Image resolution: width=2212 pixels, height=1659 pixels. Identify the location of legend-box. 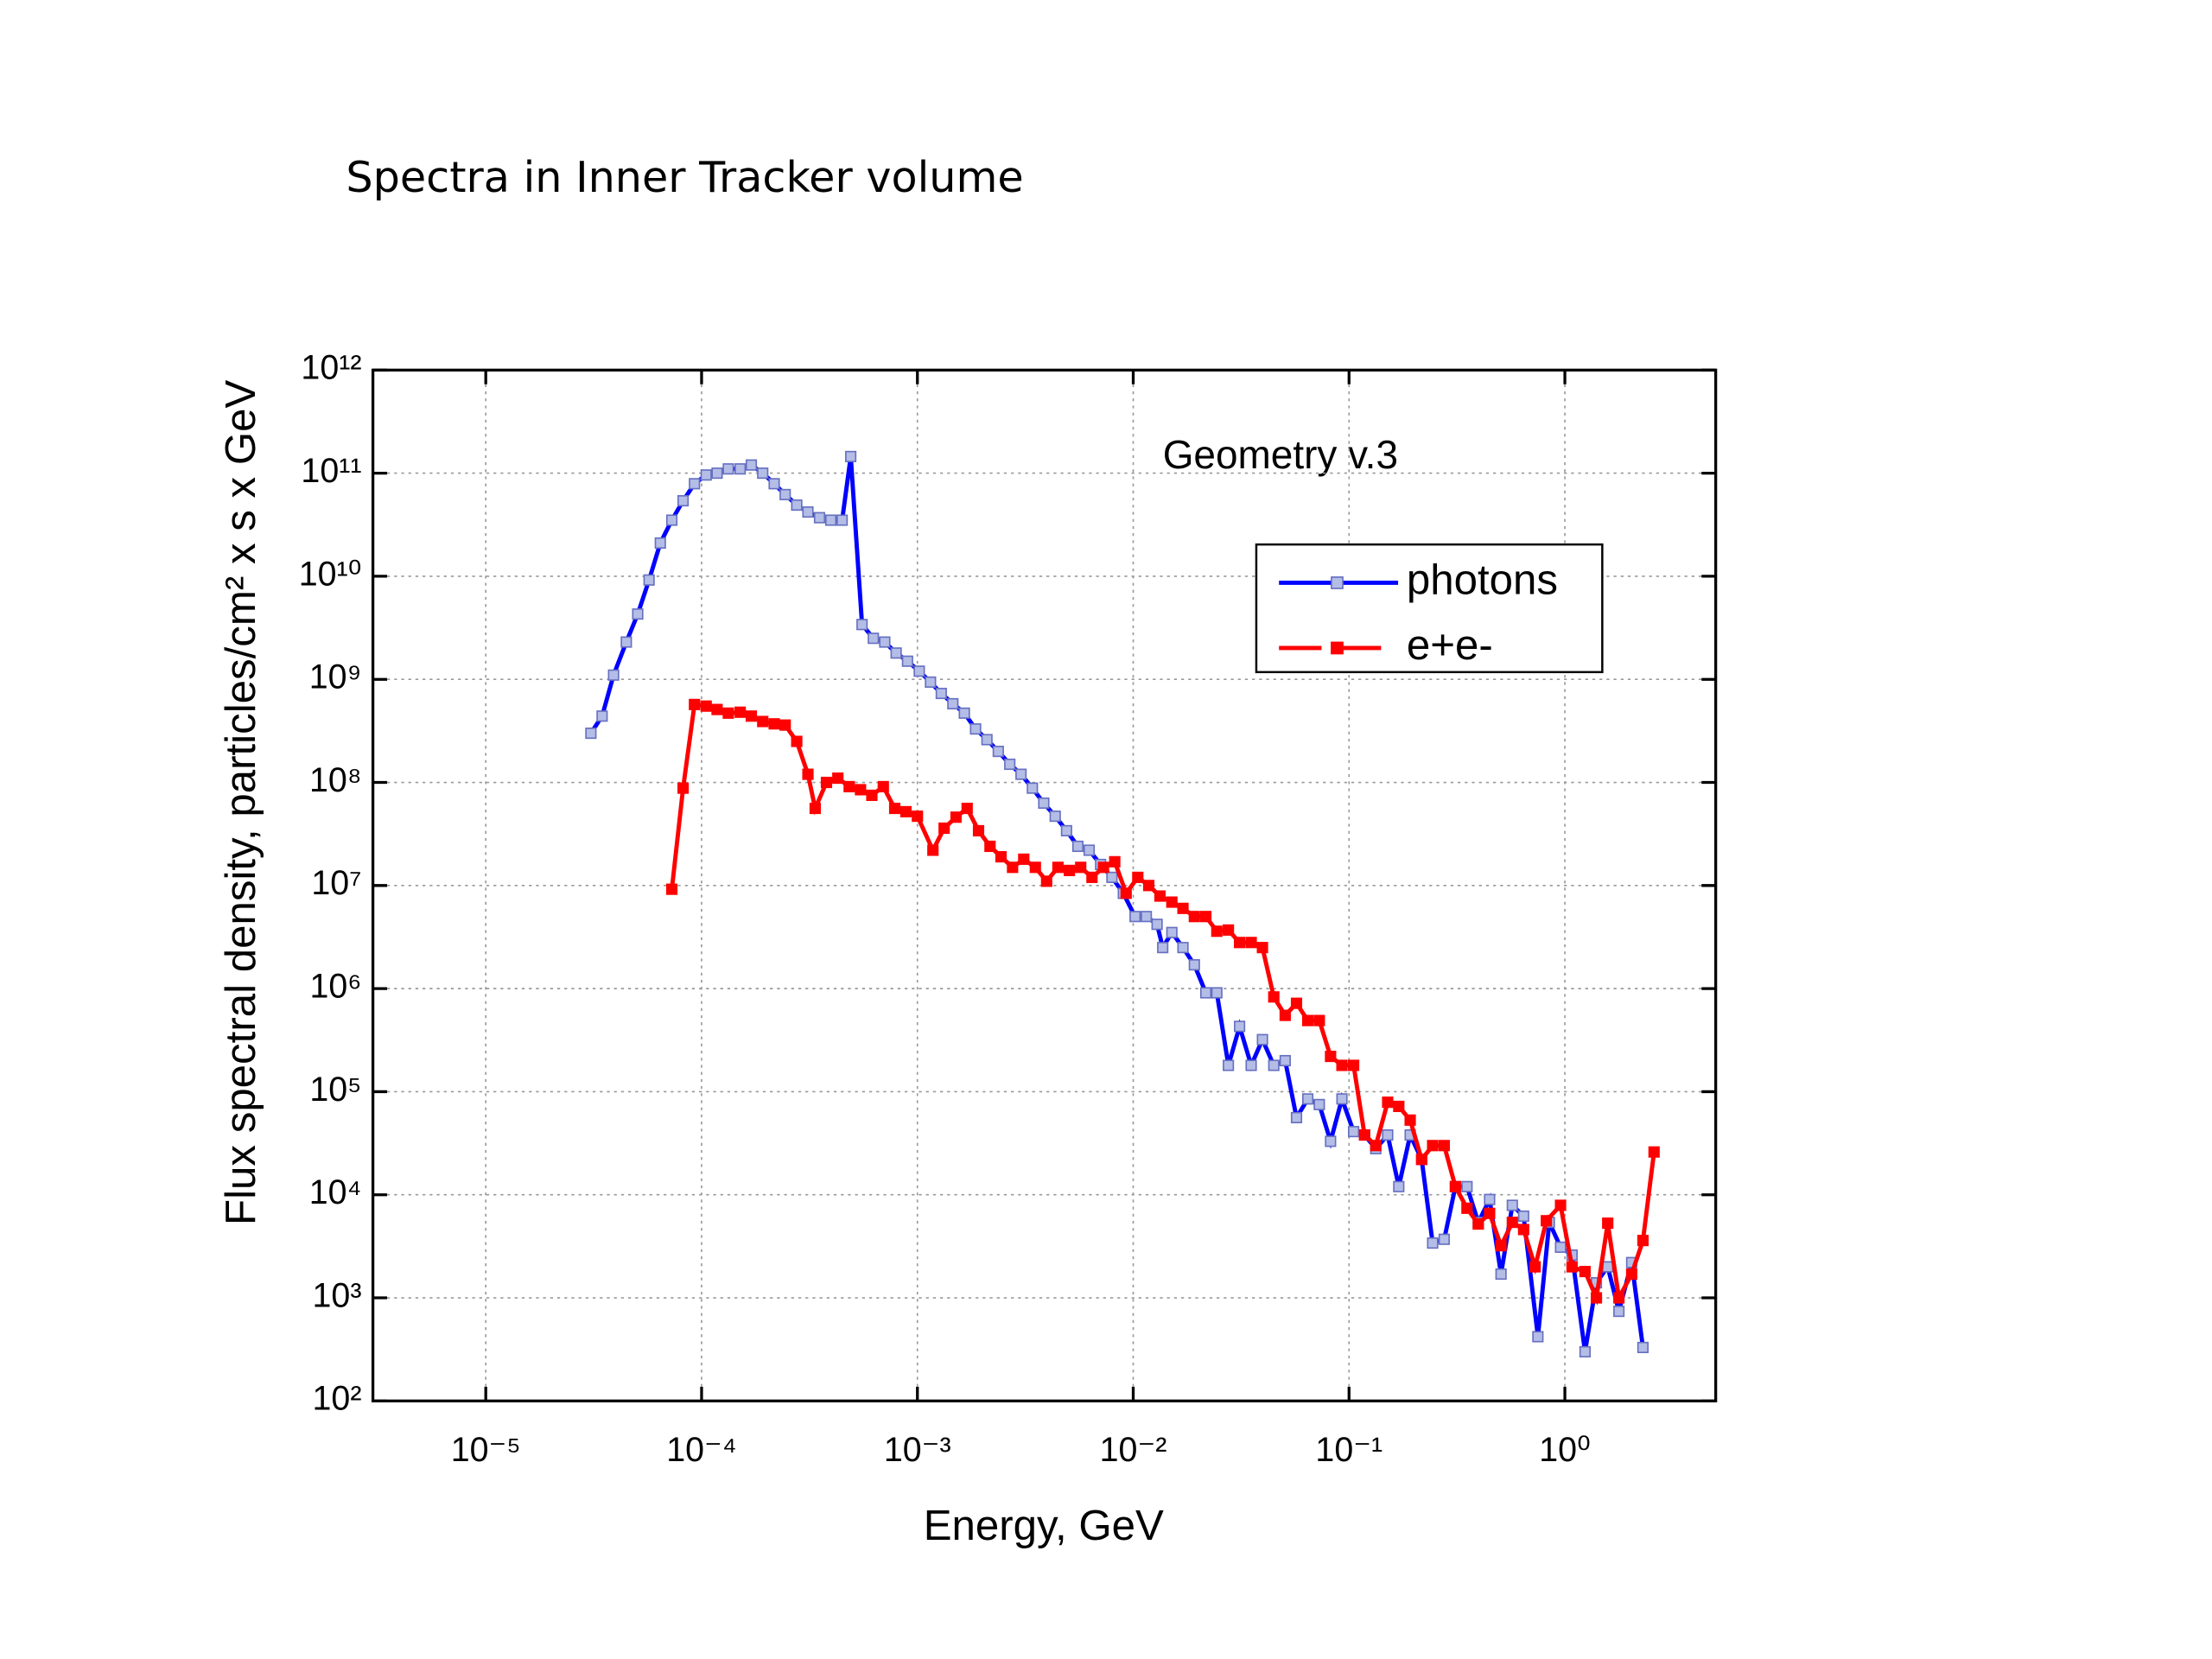
(1429, 608).